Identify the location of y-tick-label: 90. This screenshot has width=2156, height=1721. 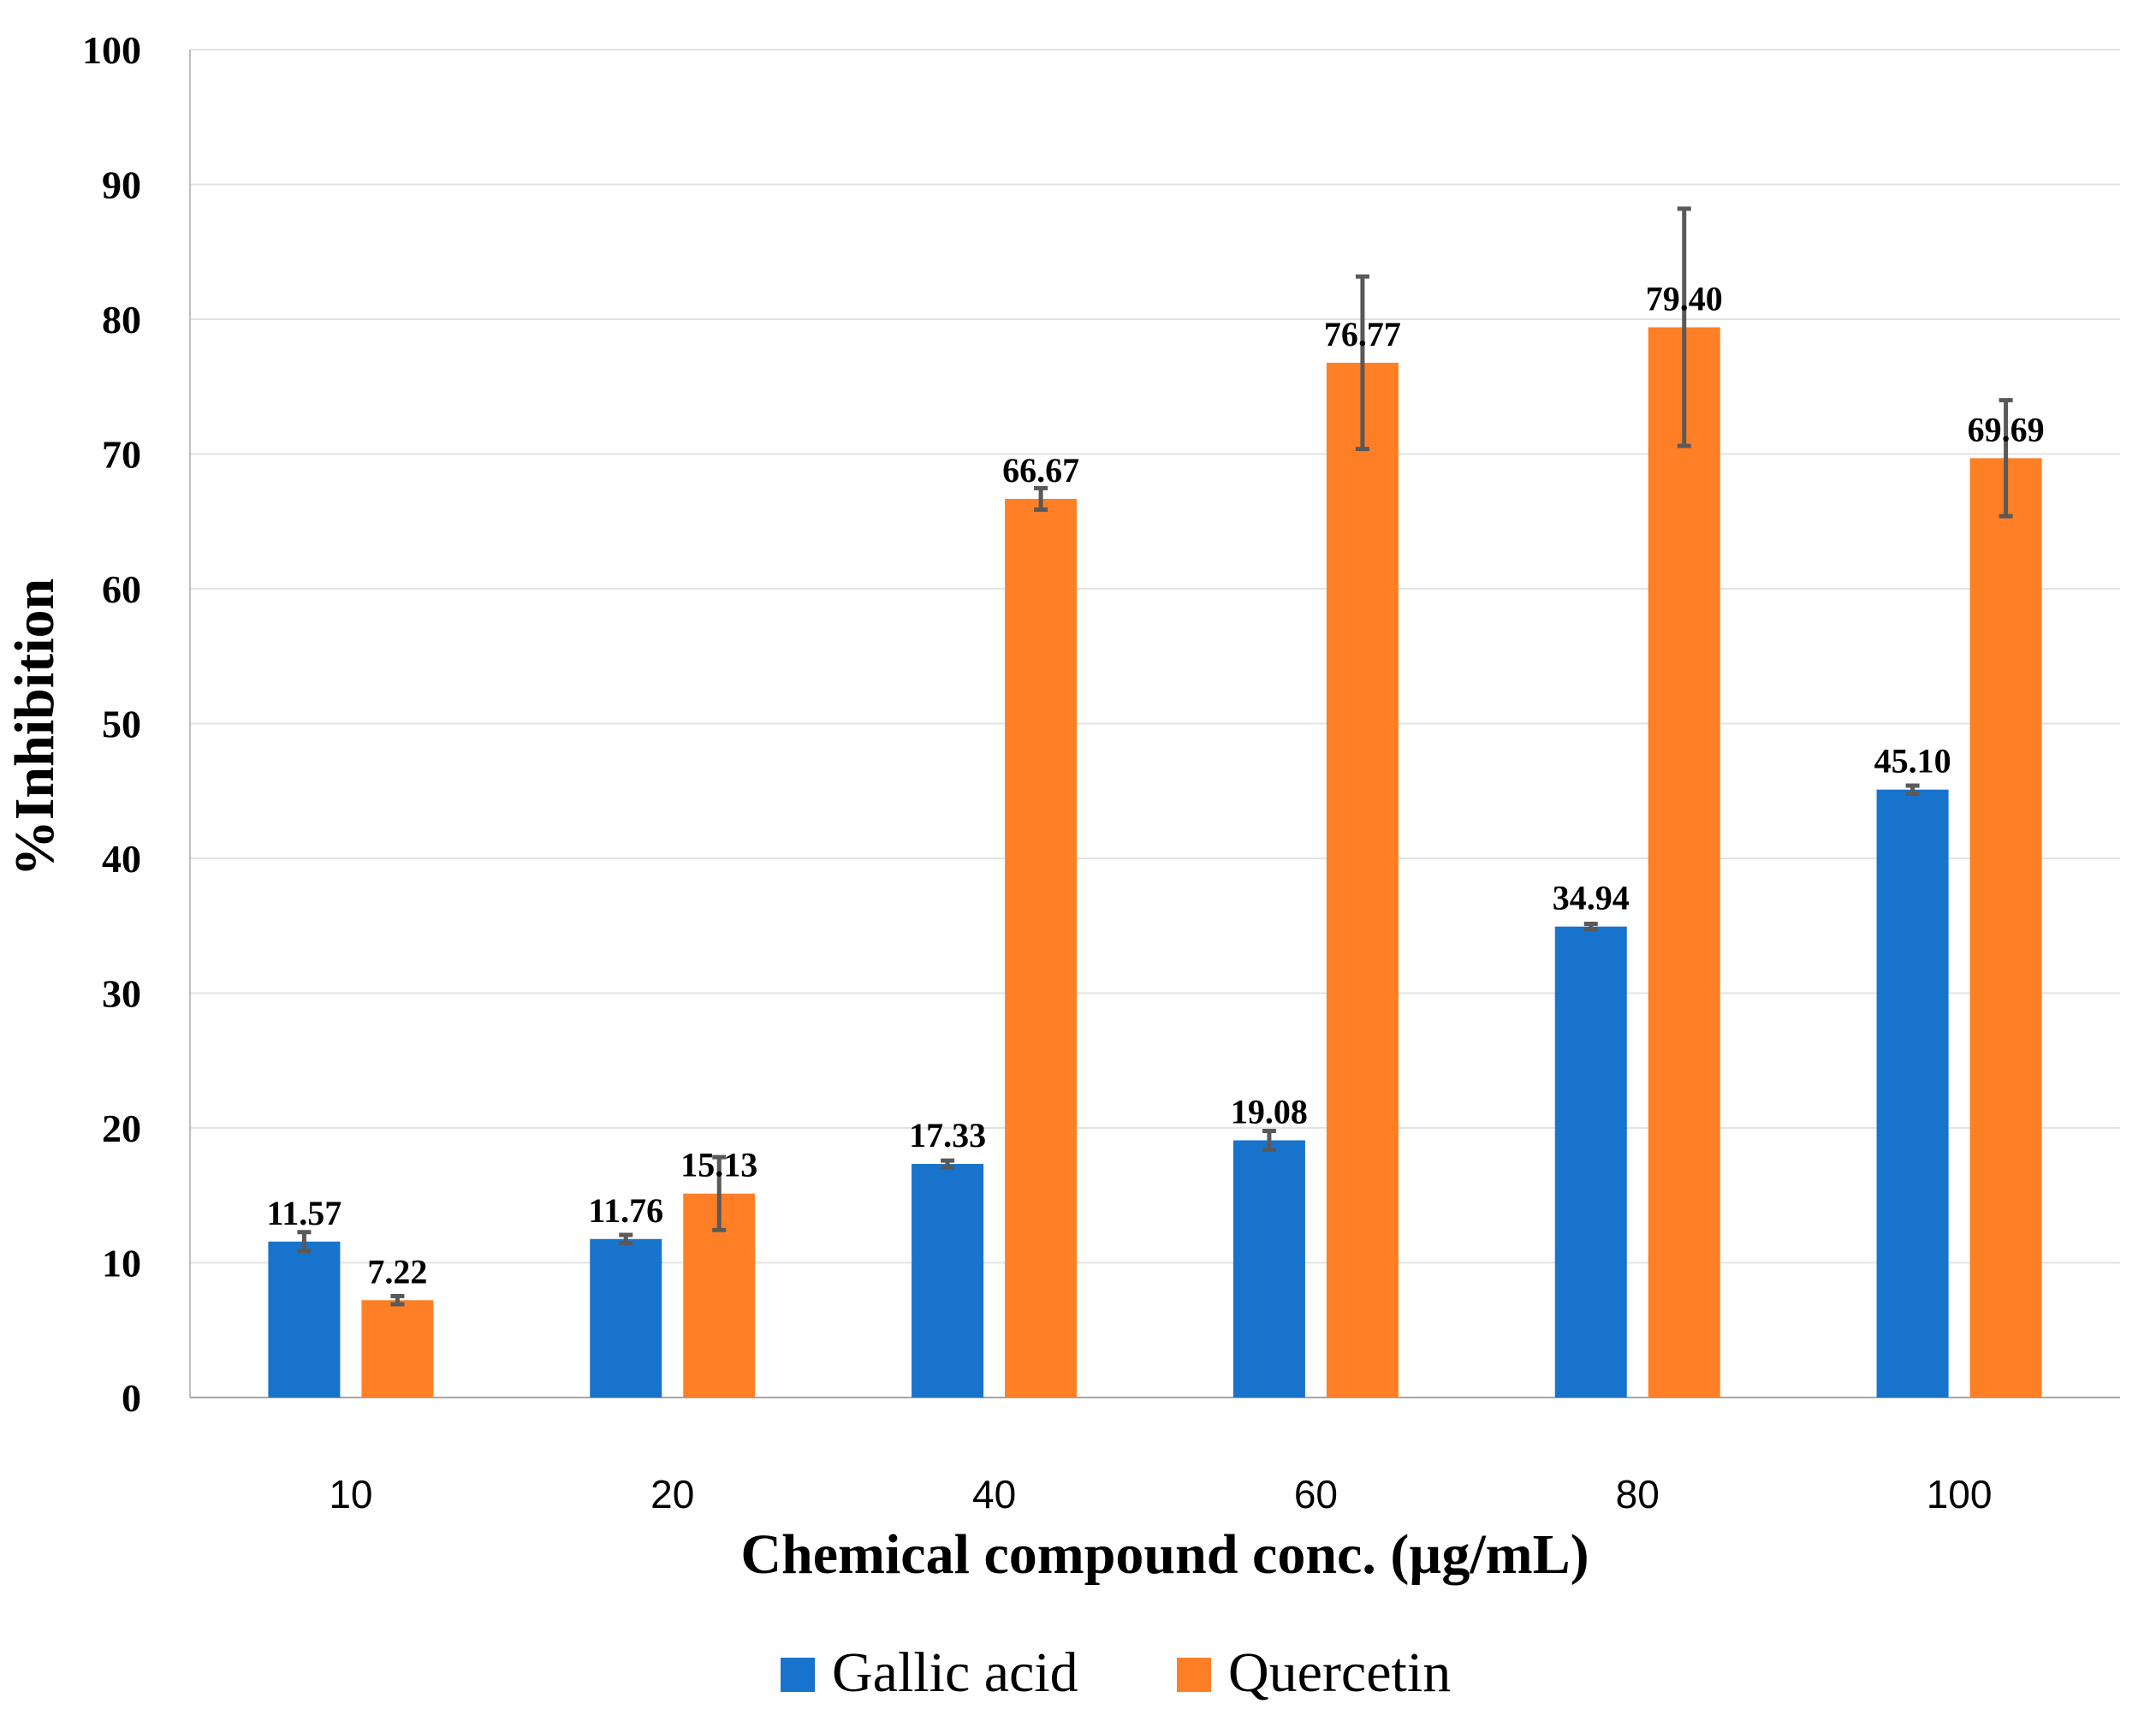
(121, 185).